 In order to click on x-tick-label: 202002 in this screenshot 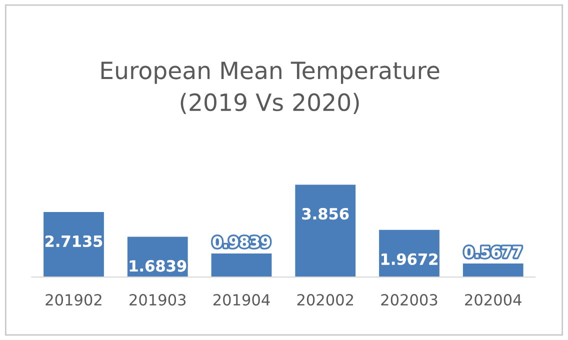, I will do `click(325, 300)`.